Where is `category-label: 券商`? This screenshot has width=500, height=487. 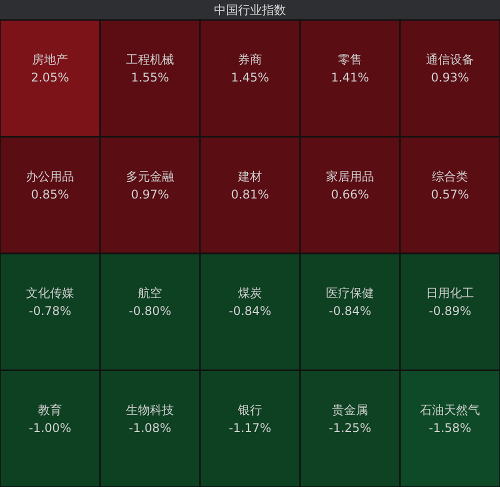
category-label: 券商 is located at coordinates (250, 59).